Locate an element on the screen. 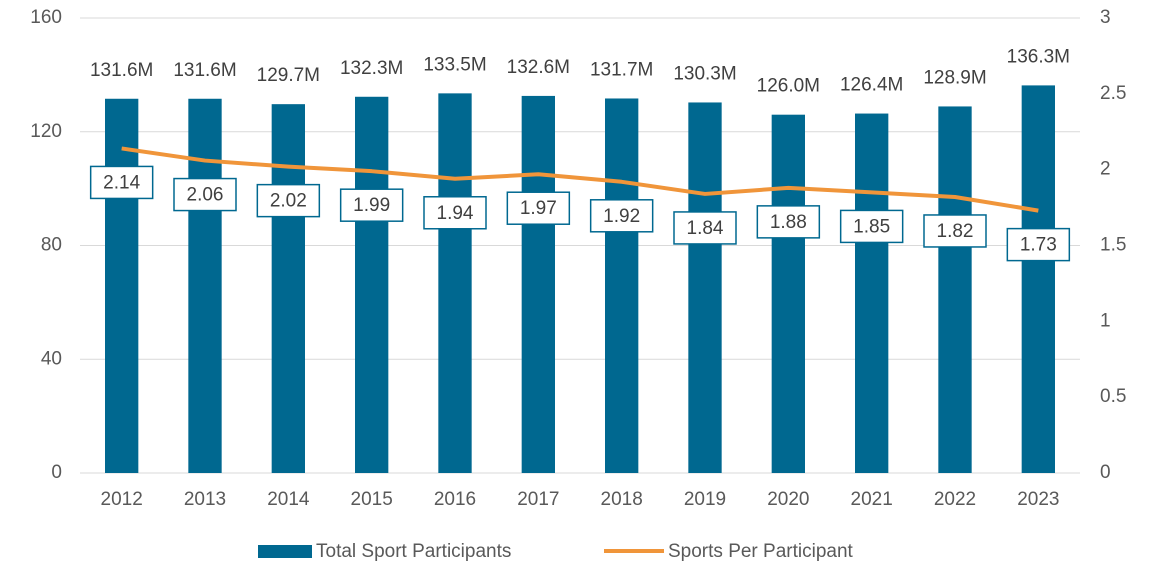 This screenshot has height=567, width=1165. y-tick-label: 40 is located at coordinates (51, 358).